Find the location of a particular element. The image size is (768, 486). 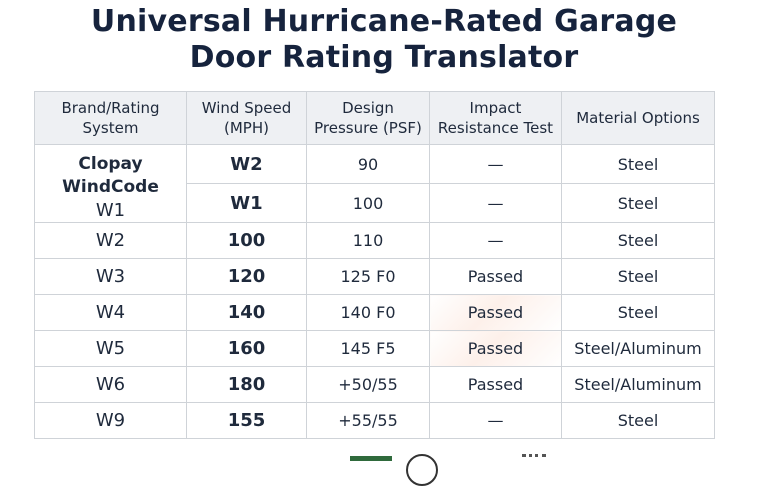

header-impact-resistance: Impact Resistance Test is located at coordinates (495, 118).